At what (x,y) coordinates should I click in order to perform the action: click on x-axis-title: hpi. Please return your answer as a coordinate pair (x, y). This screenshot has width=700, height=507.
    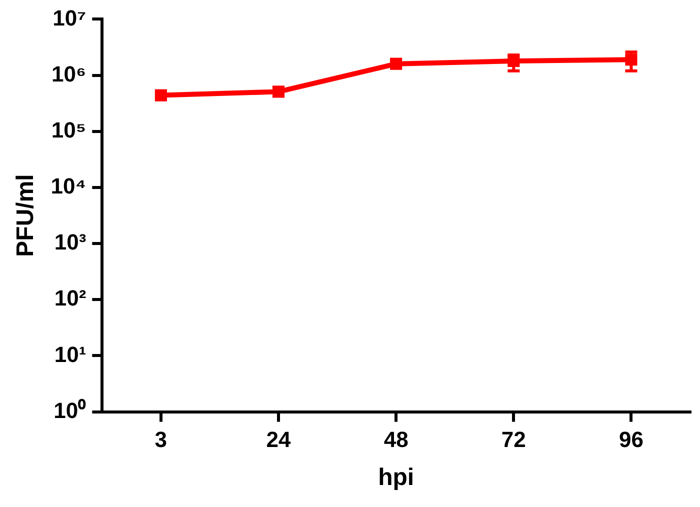
    Looking at the image, I should click on (396, 478).